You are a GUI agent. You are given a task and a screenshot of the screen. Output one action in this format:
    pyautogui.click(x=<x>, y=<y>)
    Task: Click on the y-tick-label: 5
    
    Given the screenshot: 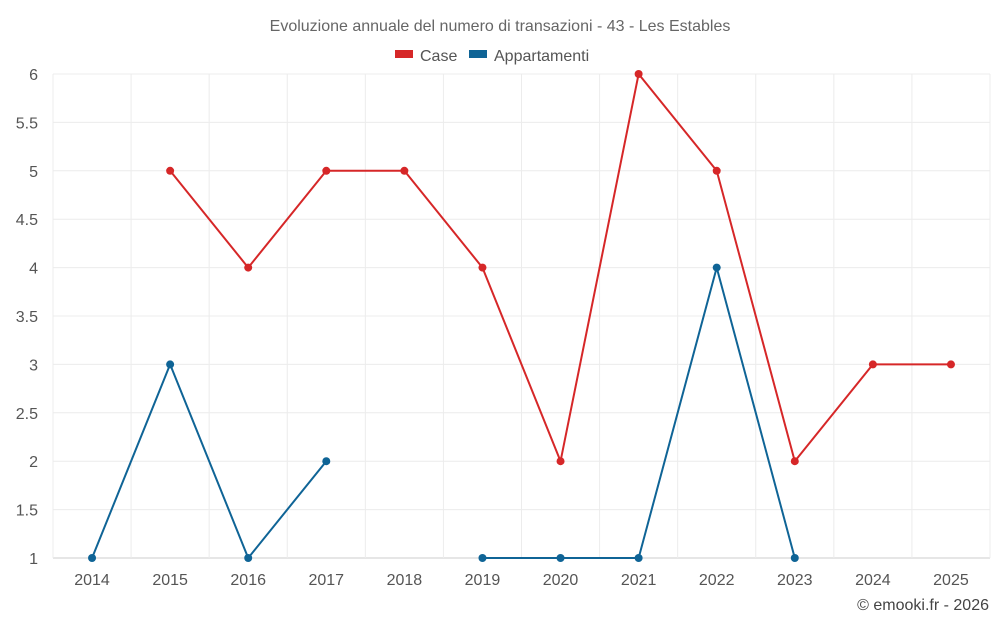 What is the action you would take?
    pyautogui.click(x=33, y=172)
    